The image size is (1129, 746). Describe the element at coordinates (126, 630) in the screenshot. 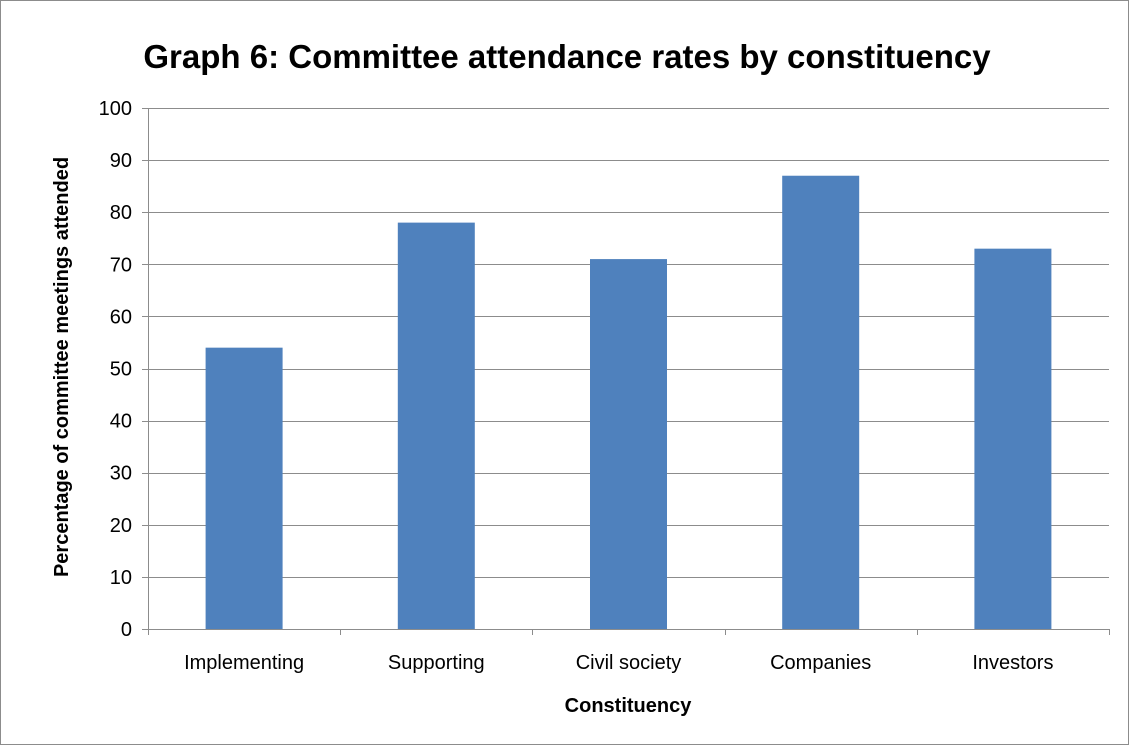

I see `y-tick-label: 0` at that location.